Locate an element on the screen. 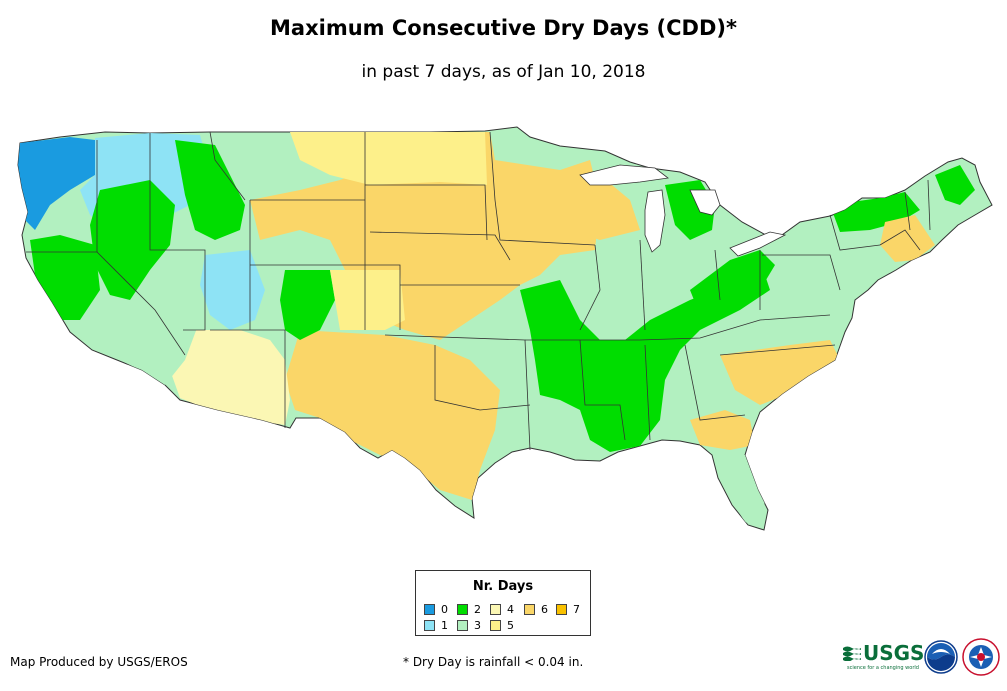  legend-item-7: 7 is located at coordinates (568, 609).